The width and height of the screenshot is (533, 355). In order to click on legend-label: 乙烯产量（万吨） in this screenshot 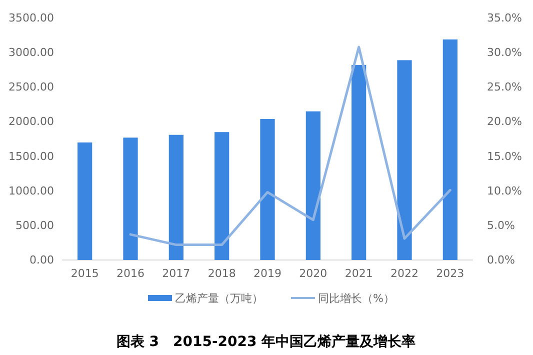, I will do `click(219, 298)`.